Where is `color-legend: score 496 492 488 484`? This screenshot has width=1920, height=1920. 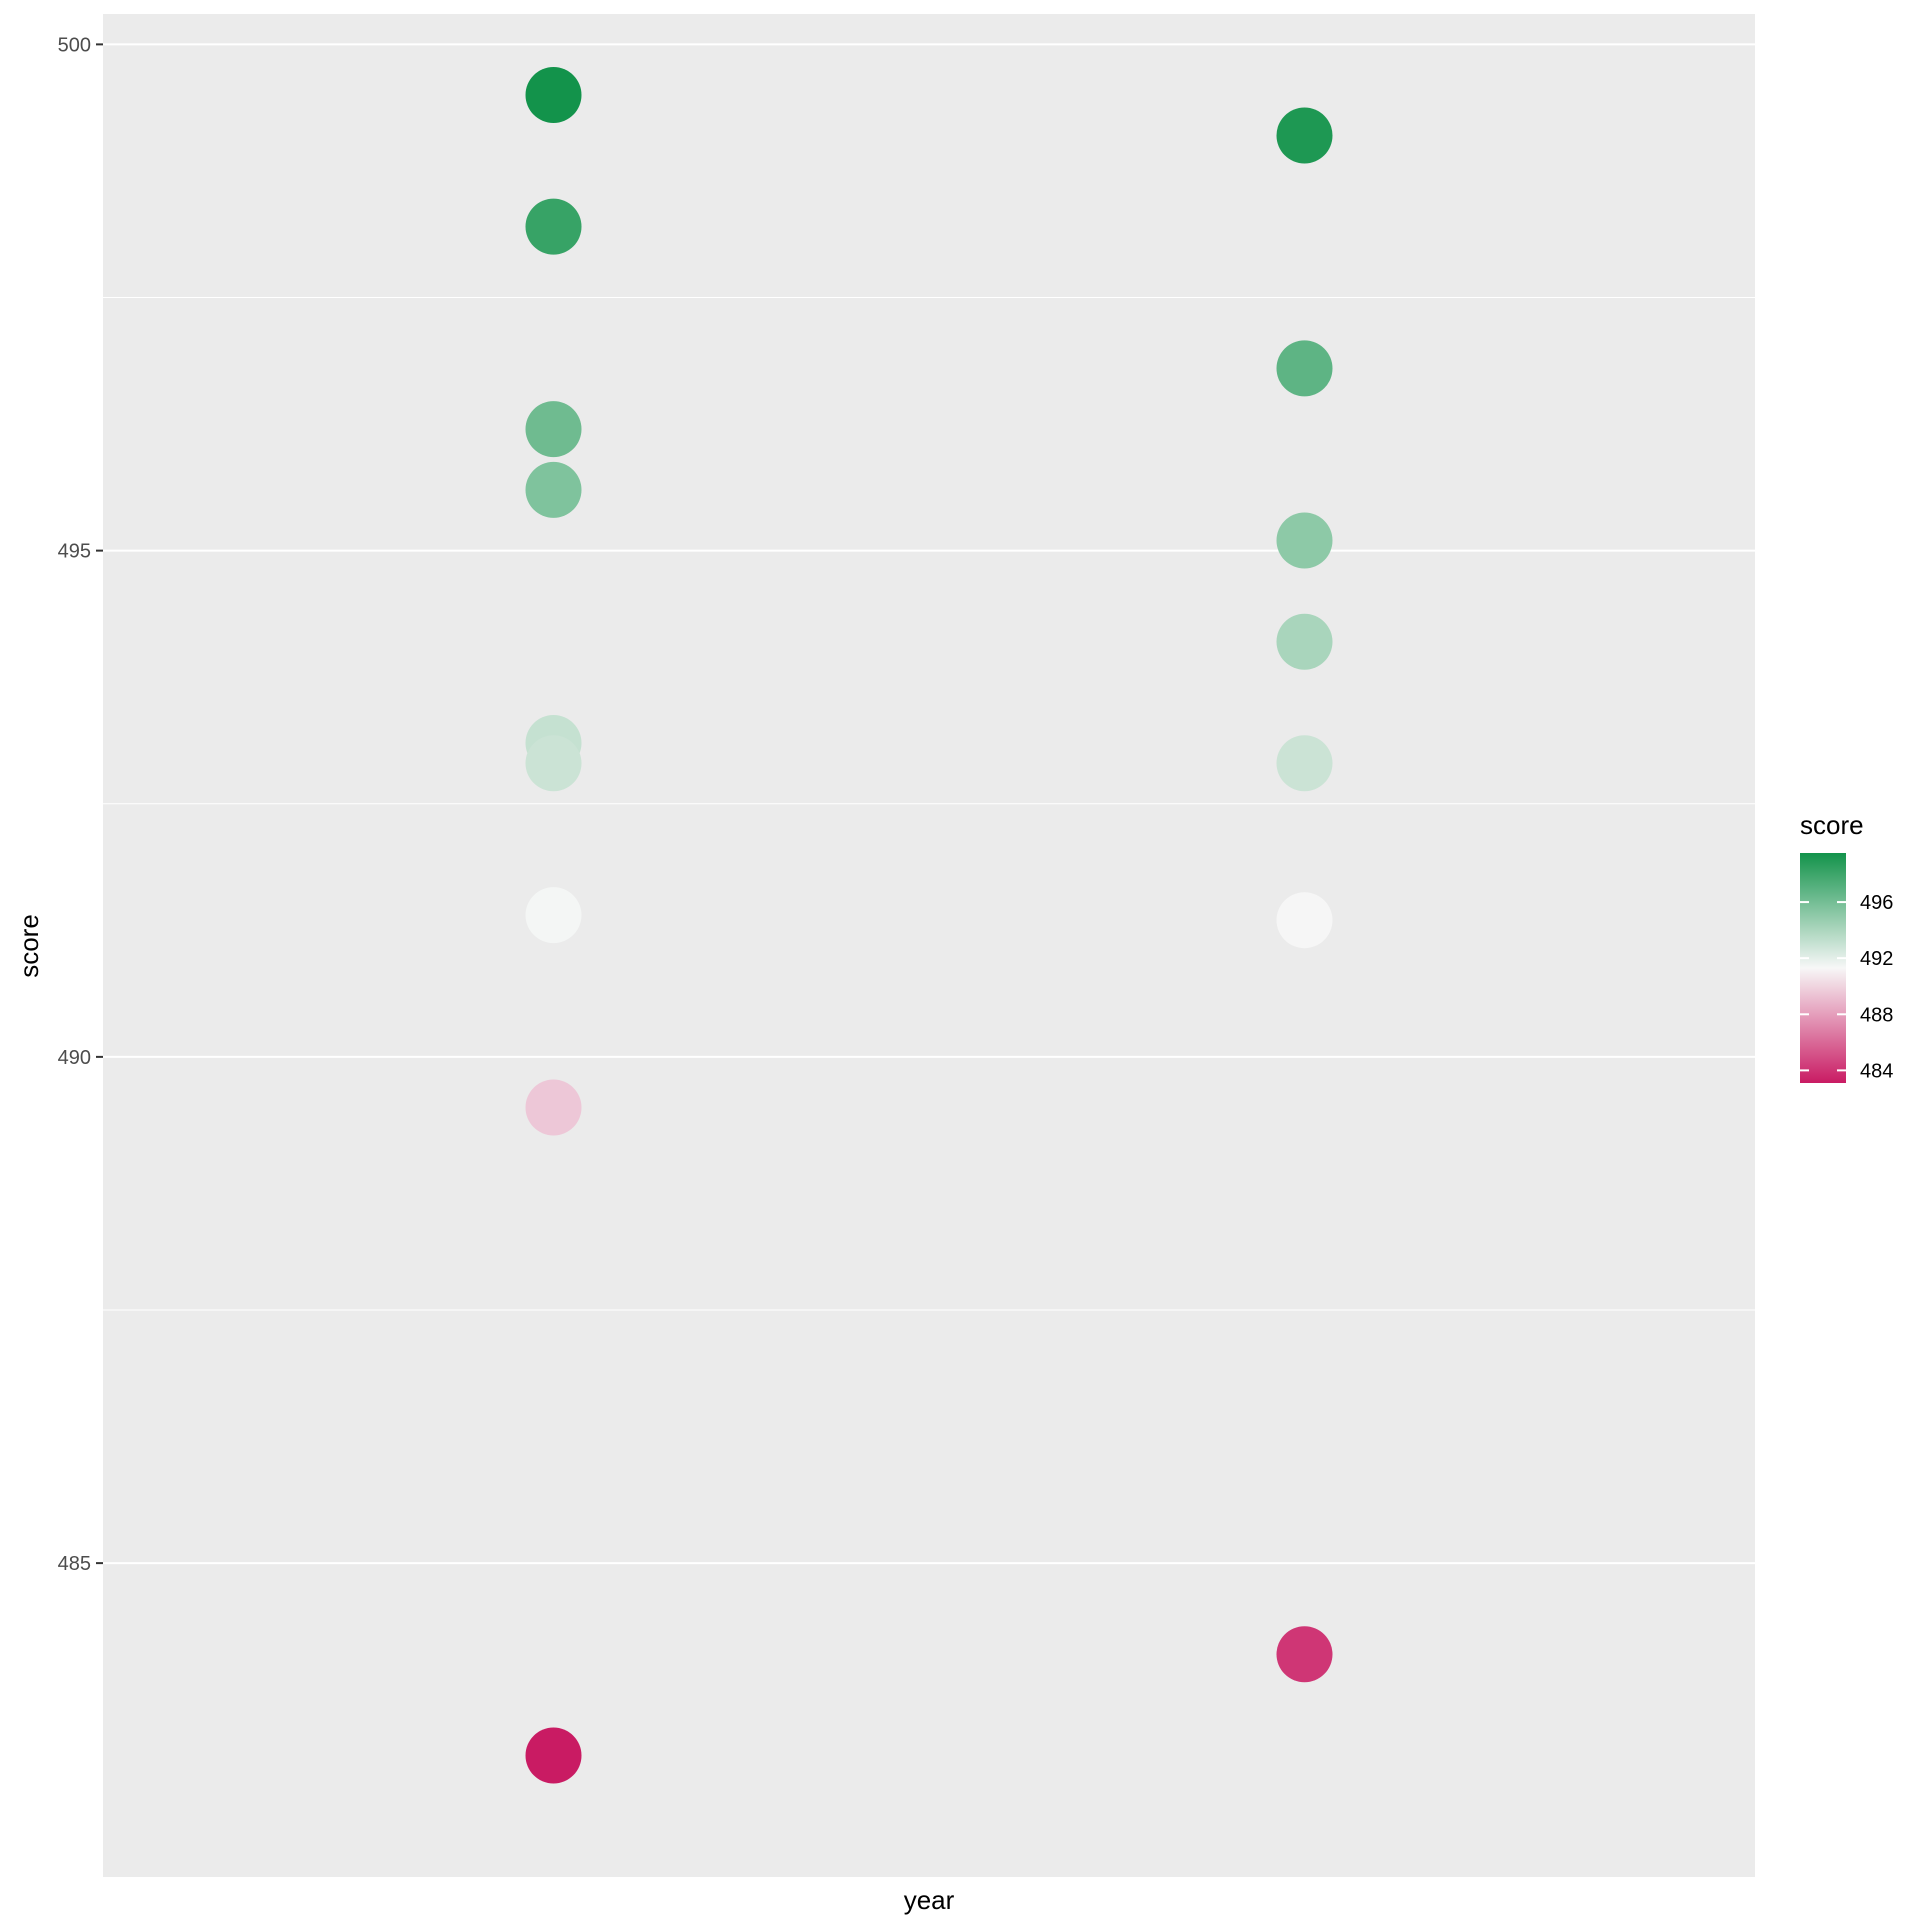
color-legend: score 496 492 488 484 is located at coordinates (1846, 946).